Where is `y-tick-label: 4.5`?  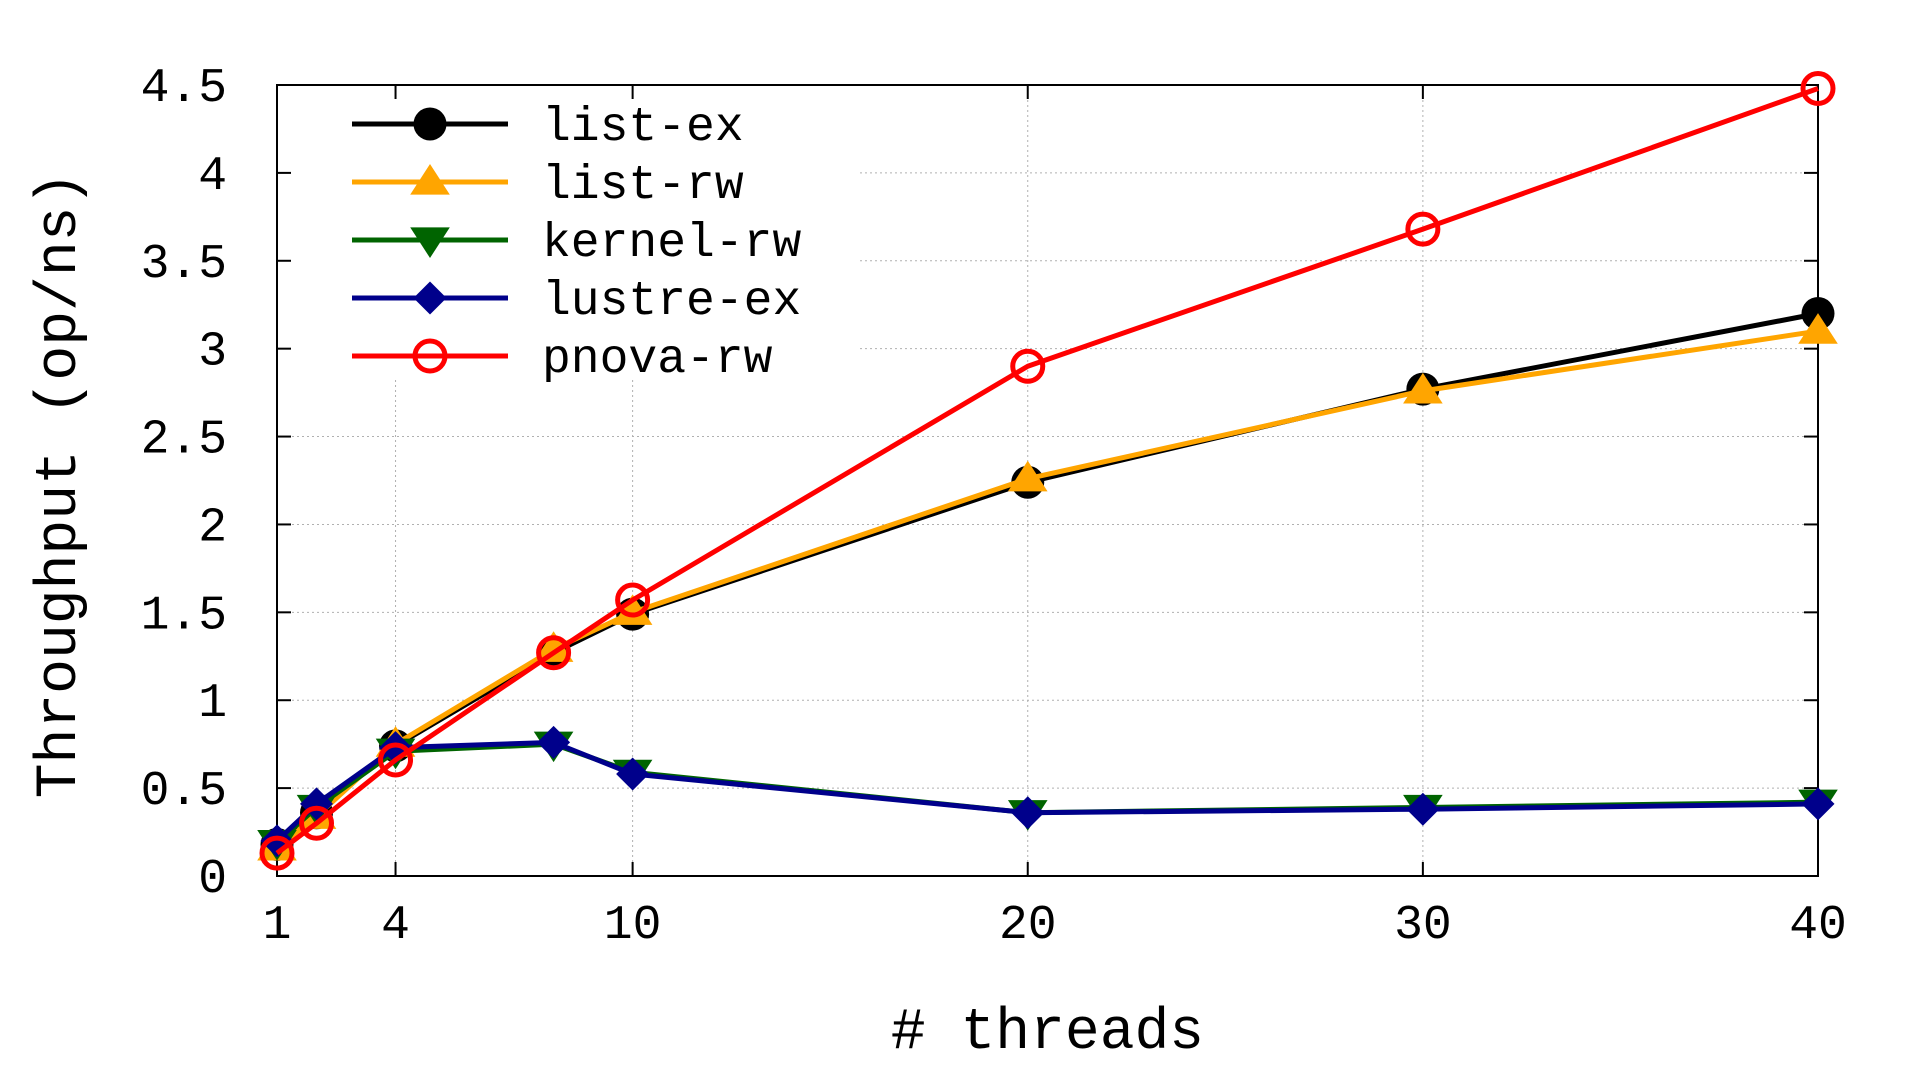
y-tick-label: 4.5 is located at coordinates (184, 89).